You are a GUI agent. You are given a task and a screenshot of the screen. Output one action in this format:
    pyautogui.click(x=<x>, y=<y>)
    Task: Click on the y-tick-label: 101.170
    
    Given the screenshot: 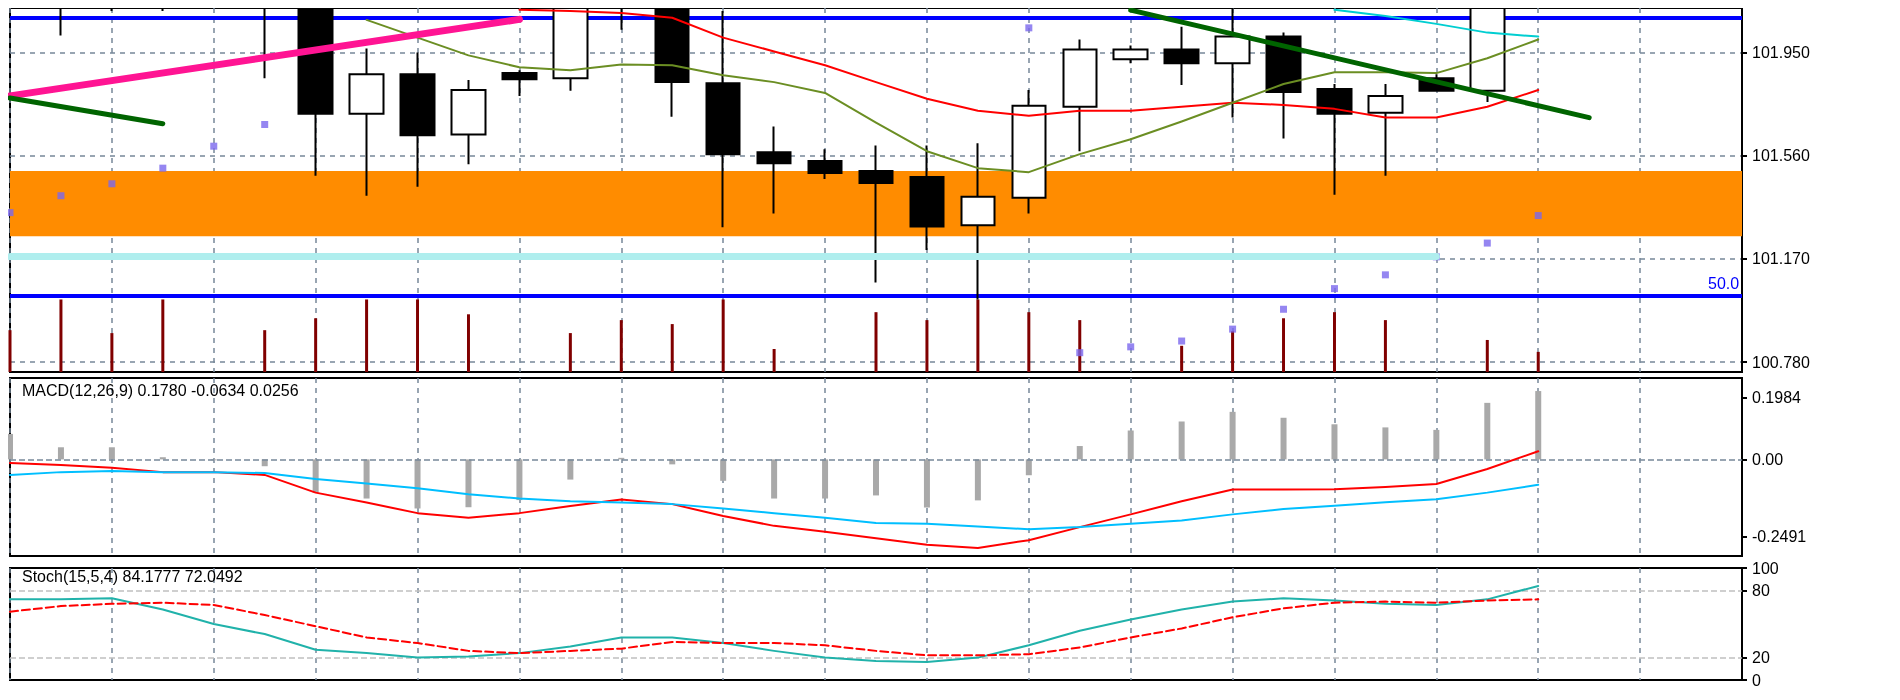 What is the action you would take?
    pyautogui.click(x=1781, y=259)
    